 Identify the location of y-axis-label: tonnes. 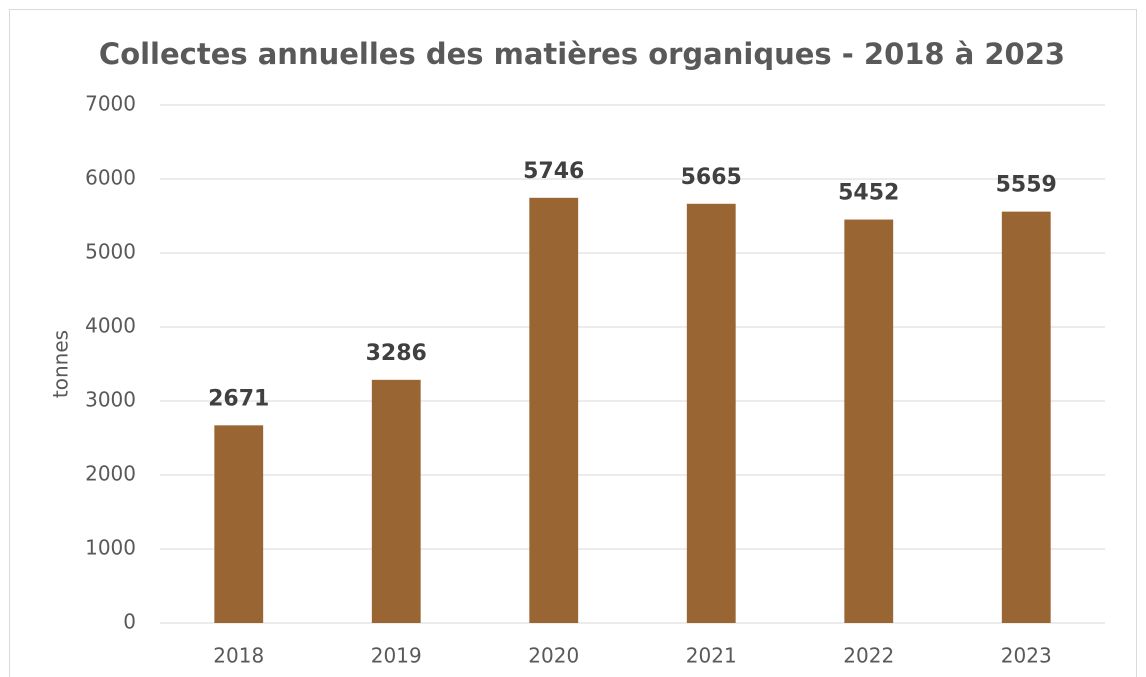
(61, 364).